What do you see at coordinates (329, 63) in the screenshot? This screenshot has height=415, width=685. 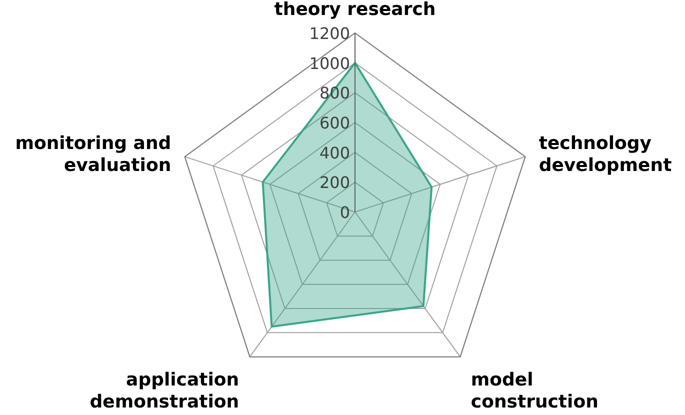 I see `y-tick-label: 1000` at bounding box center [329, 63].